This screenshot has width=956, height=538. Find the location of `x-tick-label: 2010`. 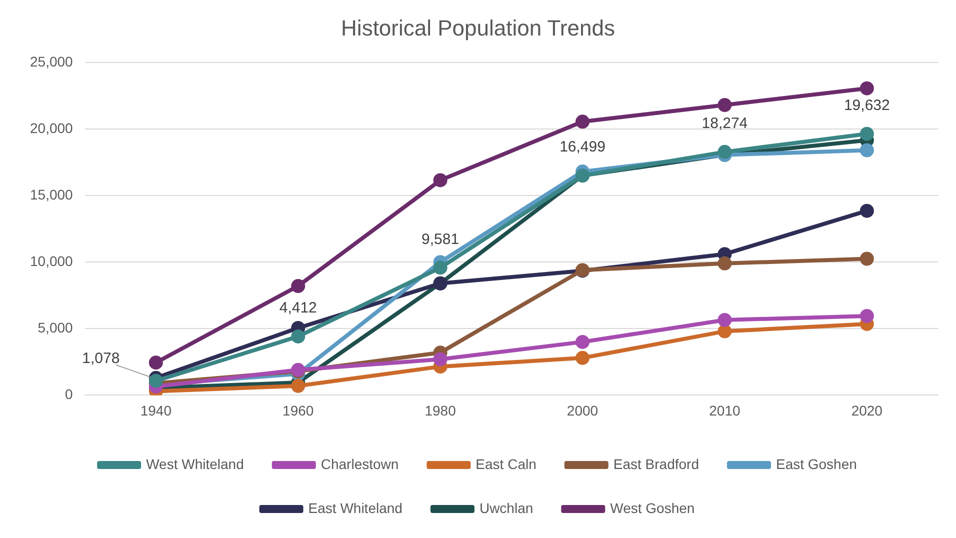

x-tick-label: 2010 is located at coordinates (724, 410).